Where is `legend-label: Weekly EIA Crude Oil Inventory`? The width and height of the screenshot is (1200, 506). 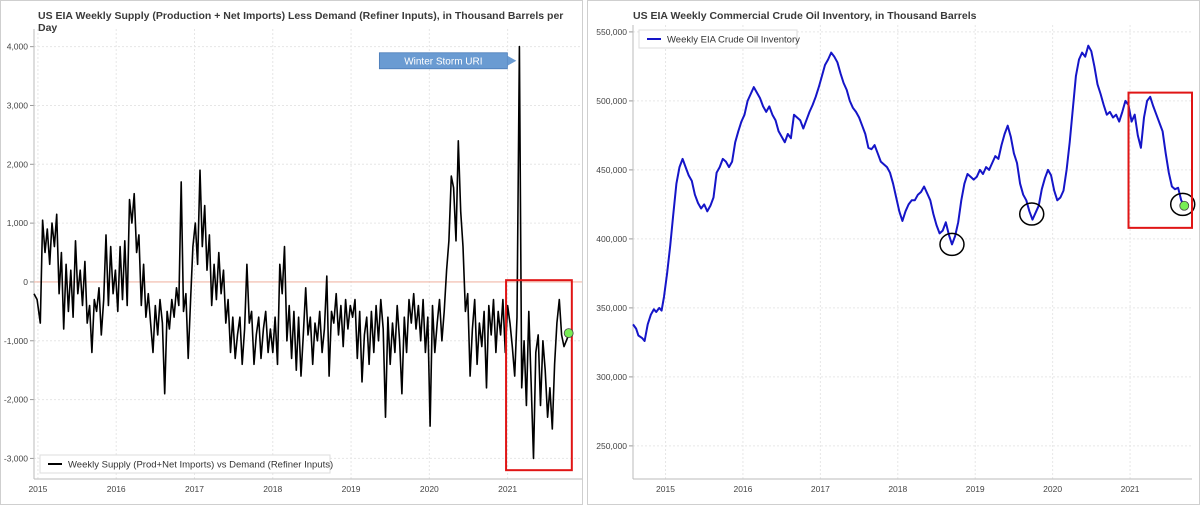
legend-label: Weekly EIA Crude Oil Inventory is located at coordinates (733, 40).